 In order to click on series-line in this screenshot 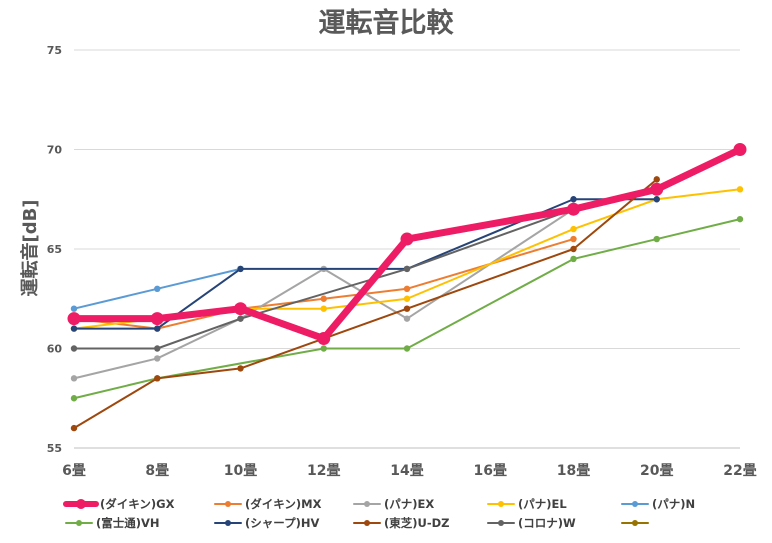, I will do `click(324, 284)`.